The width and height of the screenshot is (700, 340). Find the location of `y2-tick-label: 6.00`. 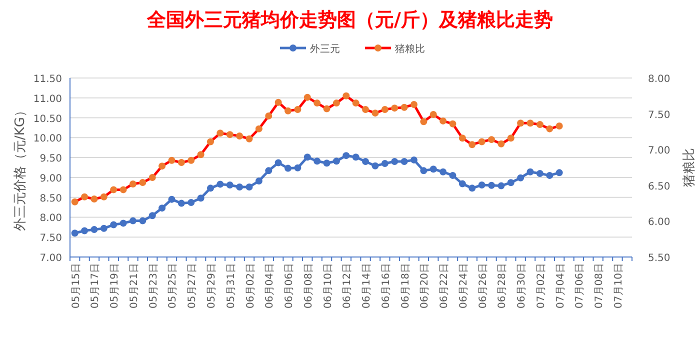

y2-tick-label: 6.00 is located at coordinates (659, 222).